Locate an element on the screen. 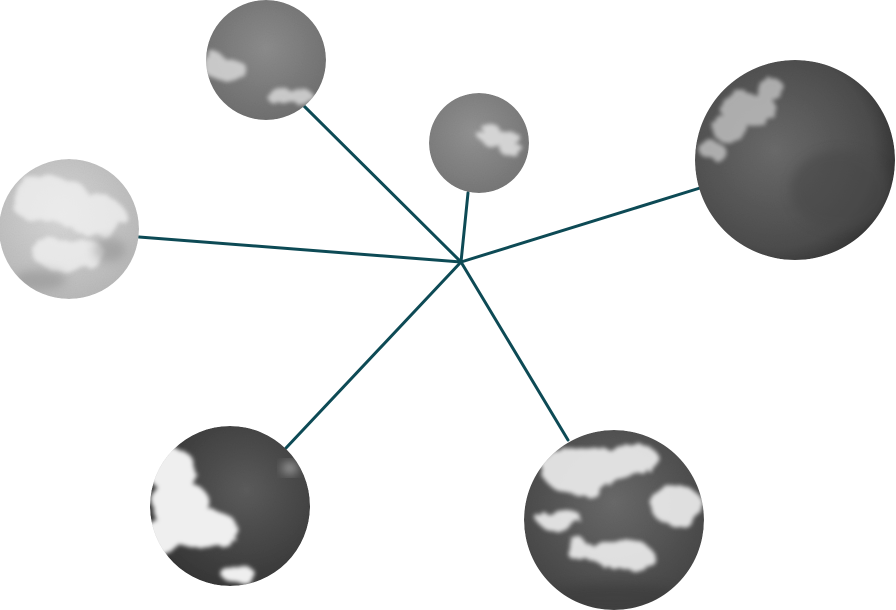 The image size is (896, 610). sky-node-right is located at coordinates (795, 160).